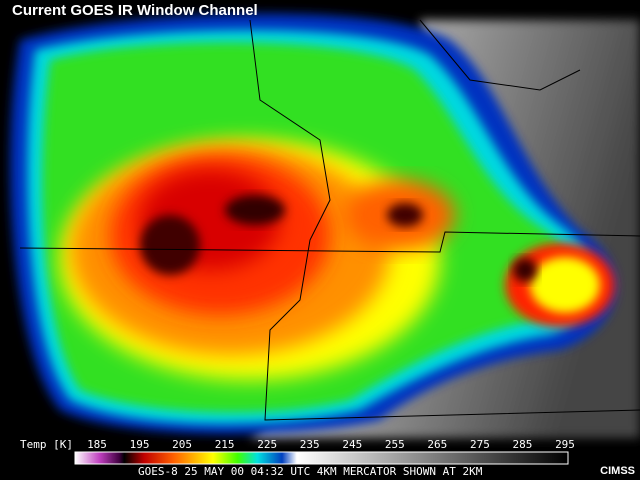  I want to click on tick-label: 235, so click(310, 444).